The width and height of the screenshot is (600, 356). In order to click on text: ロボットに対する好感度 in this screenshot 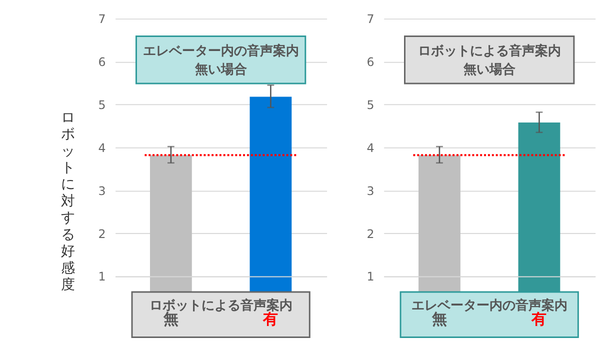, I will do `click(67, 202)`.